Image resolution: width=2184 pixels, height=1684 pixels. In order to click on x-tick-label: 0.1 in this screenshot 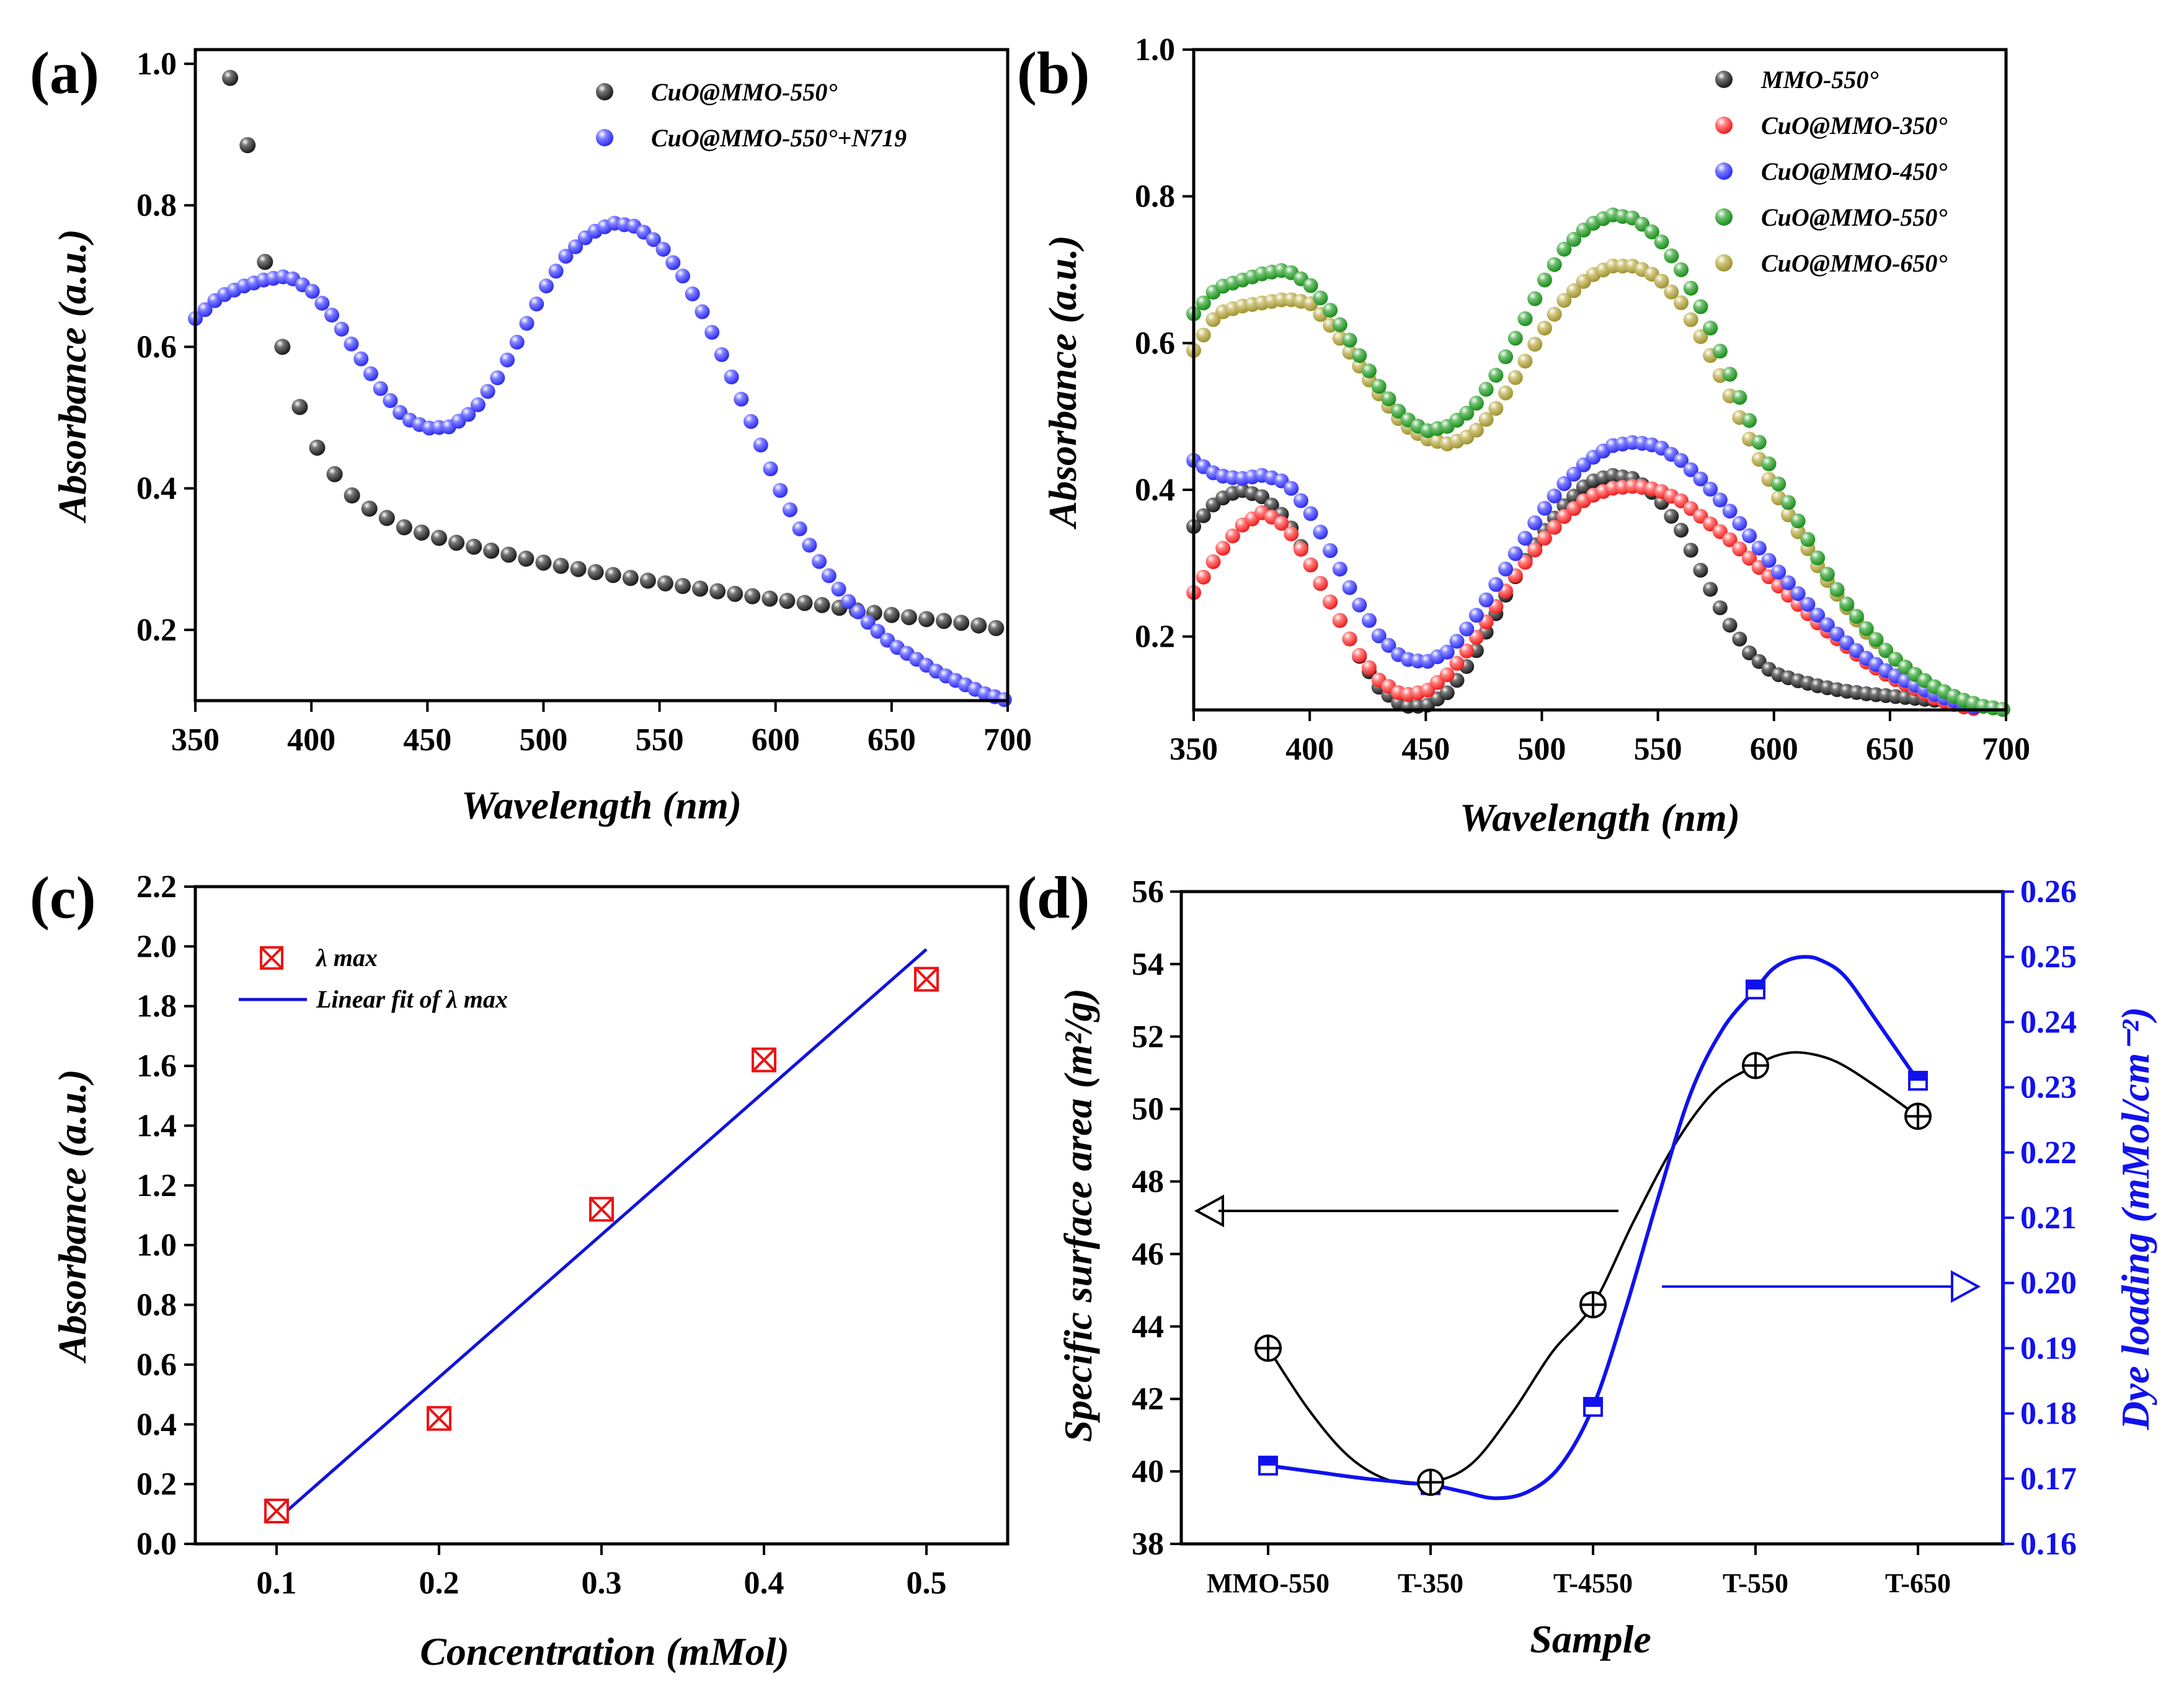, I will do `click(277, 1583)`.